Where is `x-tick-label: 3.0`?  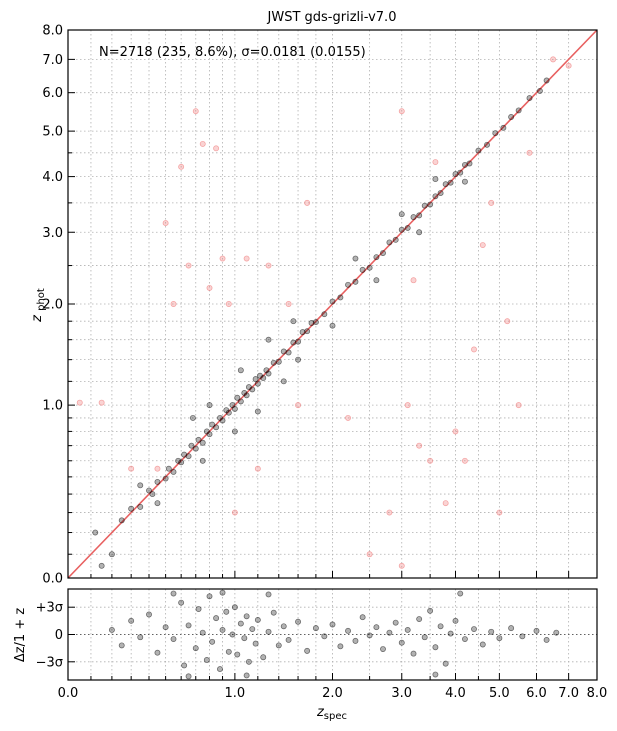
x-tick-label: 3.0 is located at coordinates (401, 693).